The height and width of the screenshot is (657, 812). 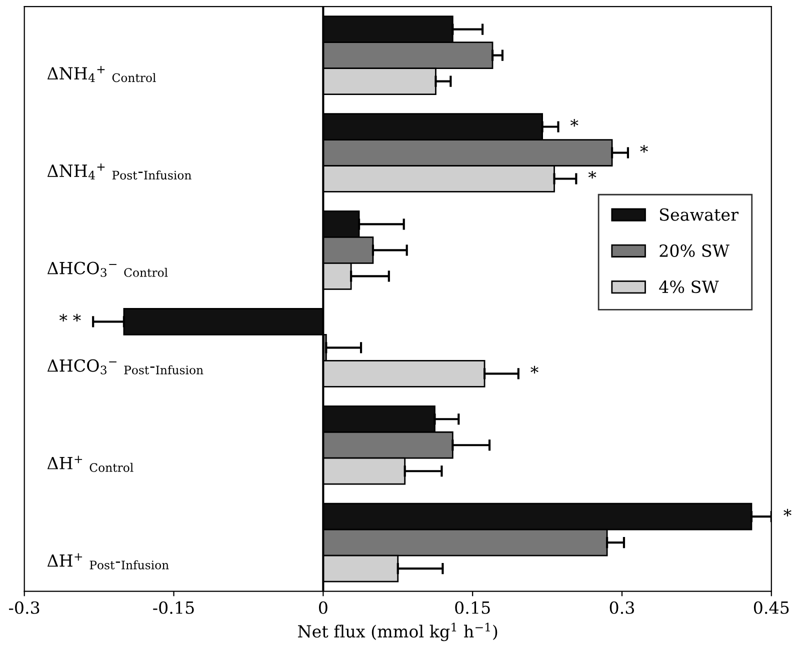 What do you see at coordinates (107, 269) in the screenshot?
I see `y-tick-label: ΔHCO$_{3}$$^{−}$ $_{Control}$` at bounding box center [107, 269].